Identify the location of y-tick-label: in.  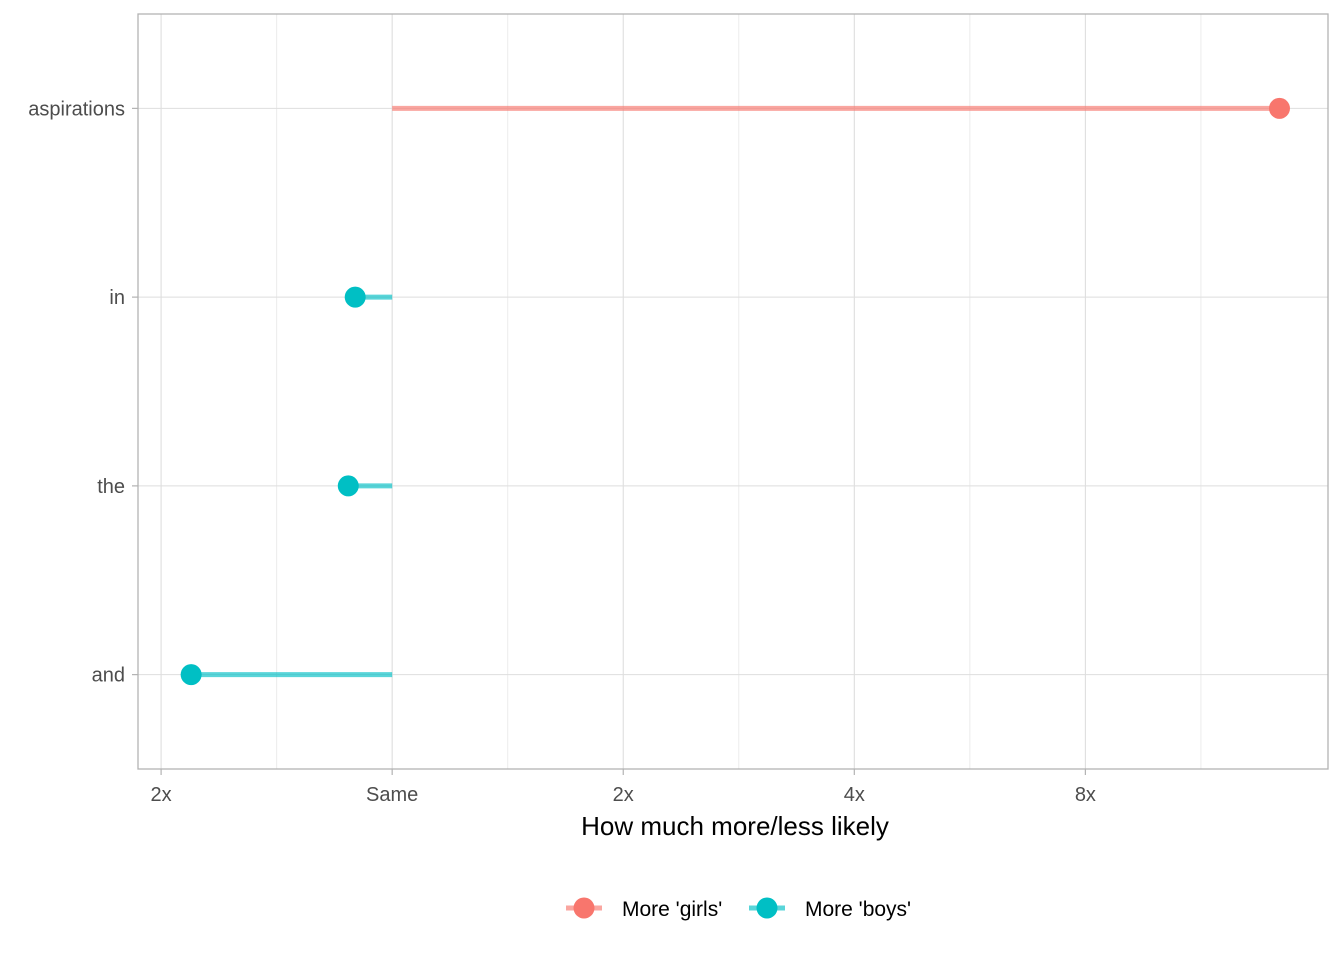
(117, 298).